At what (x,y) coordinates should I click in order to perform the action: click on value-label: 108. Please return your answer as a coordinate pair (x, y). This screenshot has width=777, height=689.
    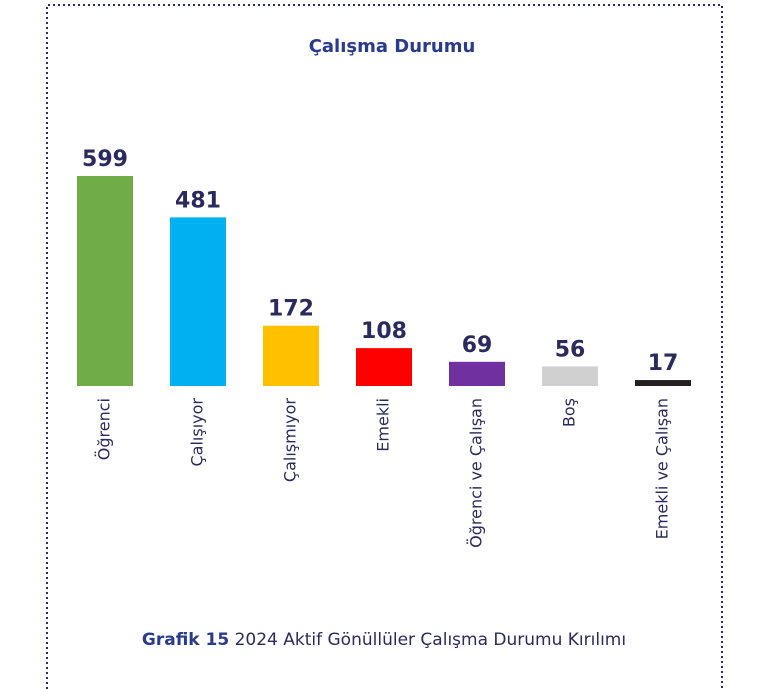
    Looking at the image, I should click on (384, 331).